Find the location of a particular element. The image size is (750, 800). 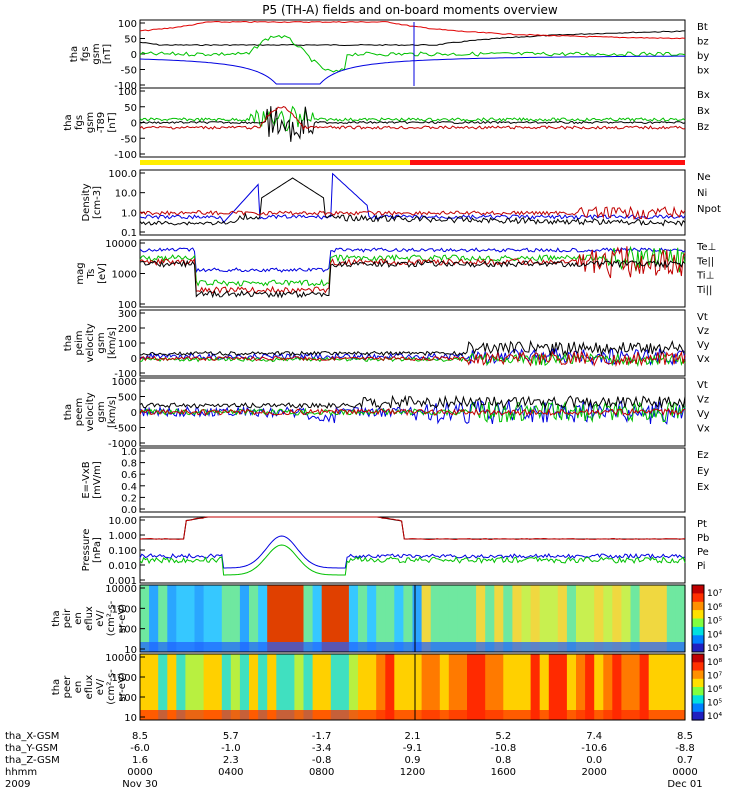

colorbar-tick-label: 10⁴ is located at coordinates (714, 635).